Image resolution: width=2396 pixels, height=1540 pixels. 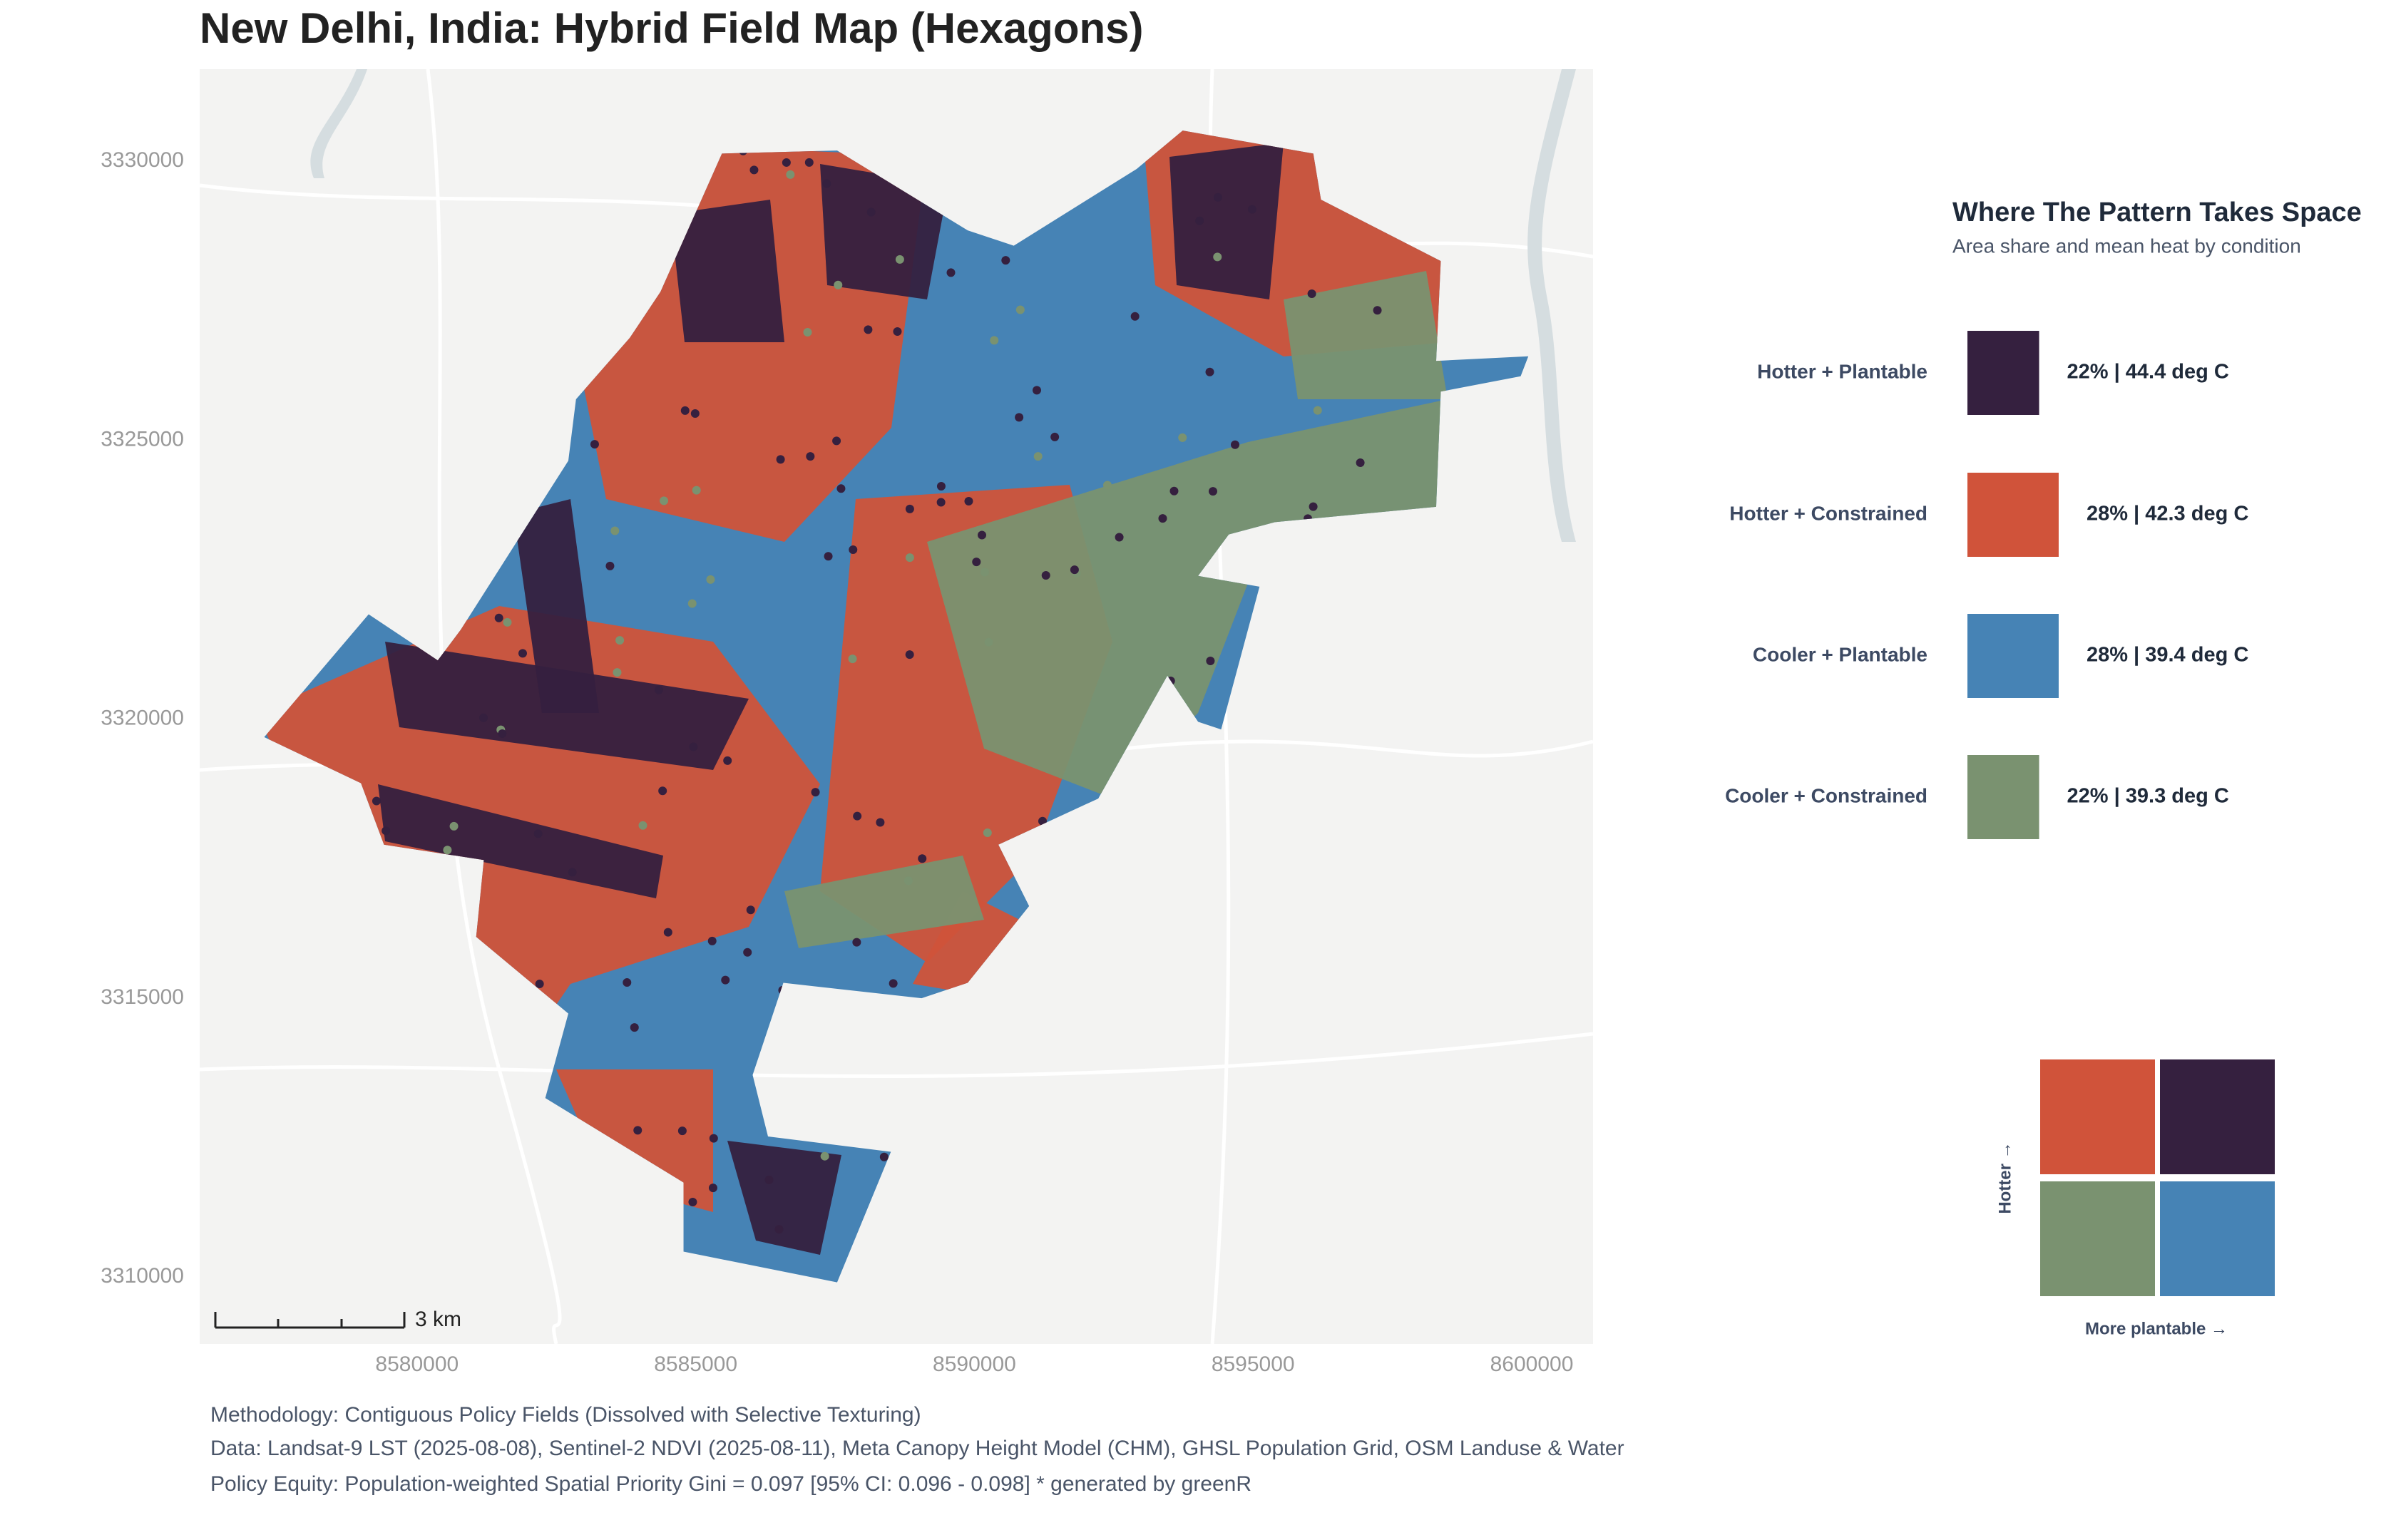 What do you see at coordinates (338, 123) in the screenshot?
I see `canal` at bounding box center [338, 123].